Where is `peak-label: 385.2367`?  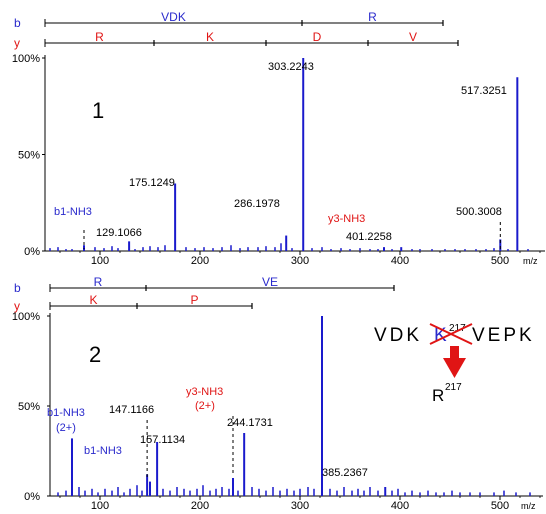
peak-label: 385.2367 is located at coordinates (345, 473).